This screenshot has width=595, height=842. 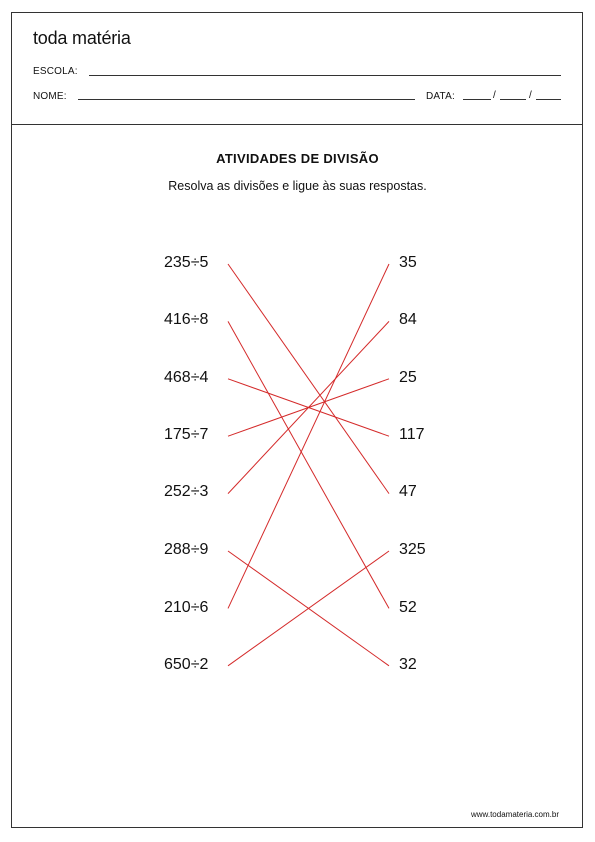 What do you see at coordinates (246, 99) in the screenshot?
I see `name-field` at bounding box center [246, 99].